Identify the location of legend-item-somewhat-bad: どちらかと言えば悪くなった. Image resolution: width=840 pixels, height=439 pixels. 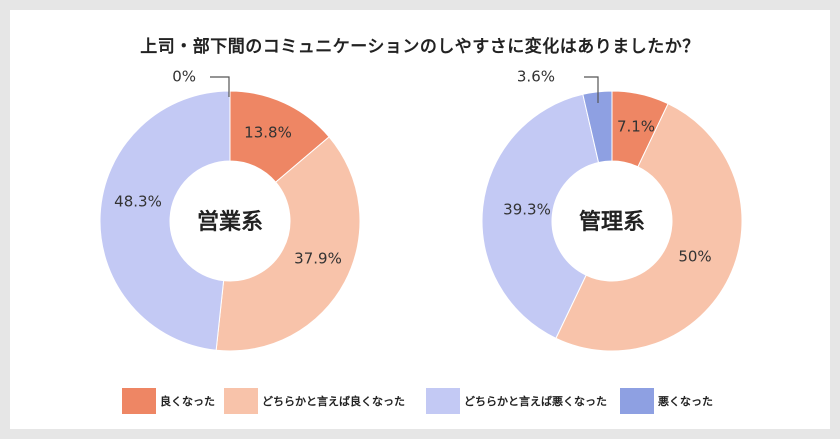
(516, 401).